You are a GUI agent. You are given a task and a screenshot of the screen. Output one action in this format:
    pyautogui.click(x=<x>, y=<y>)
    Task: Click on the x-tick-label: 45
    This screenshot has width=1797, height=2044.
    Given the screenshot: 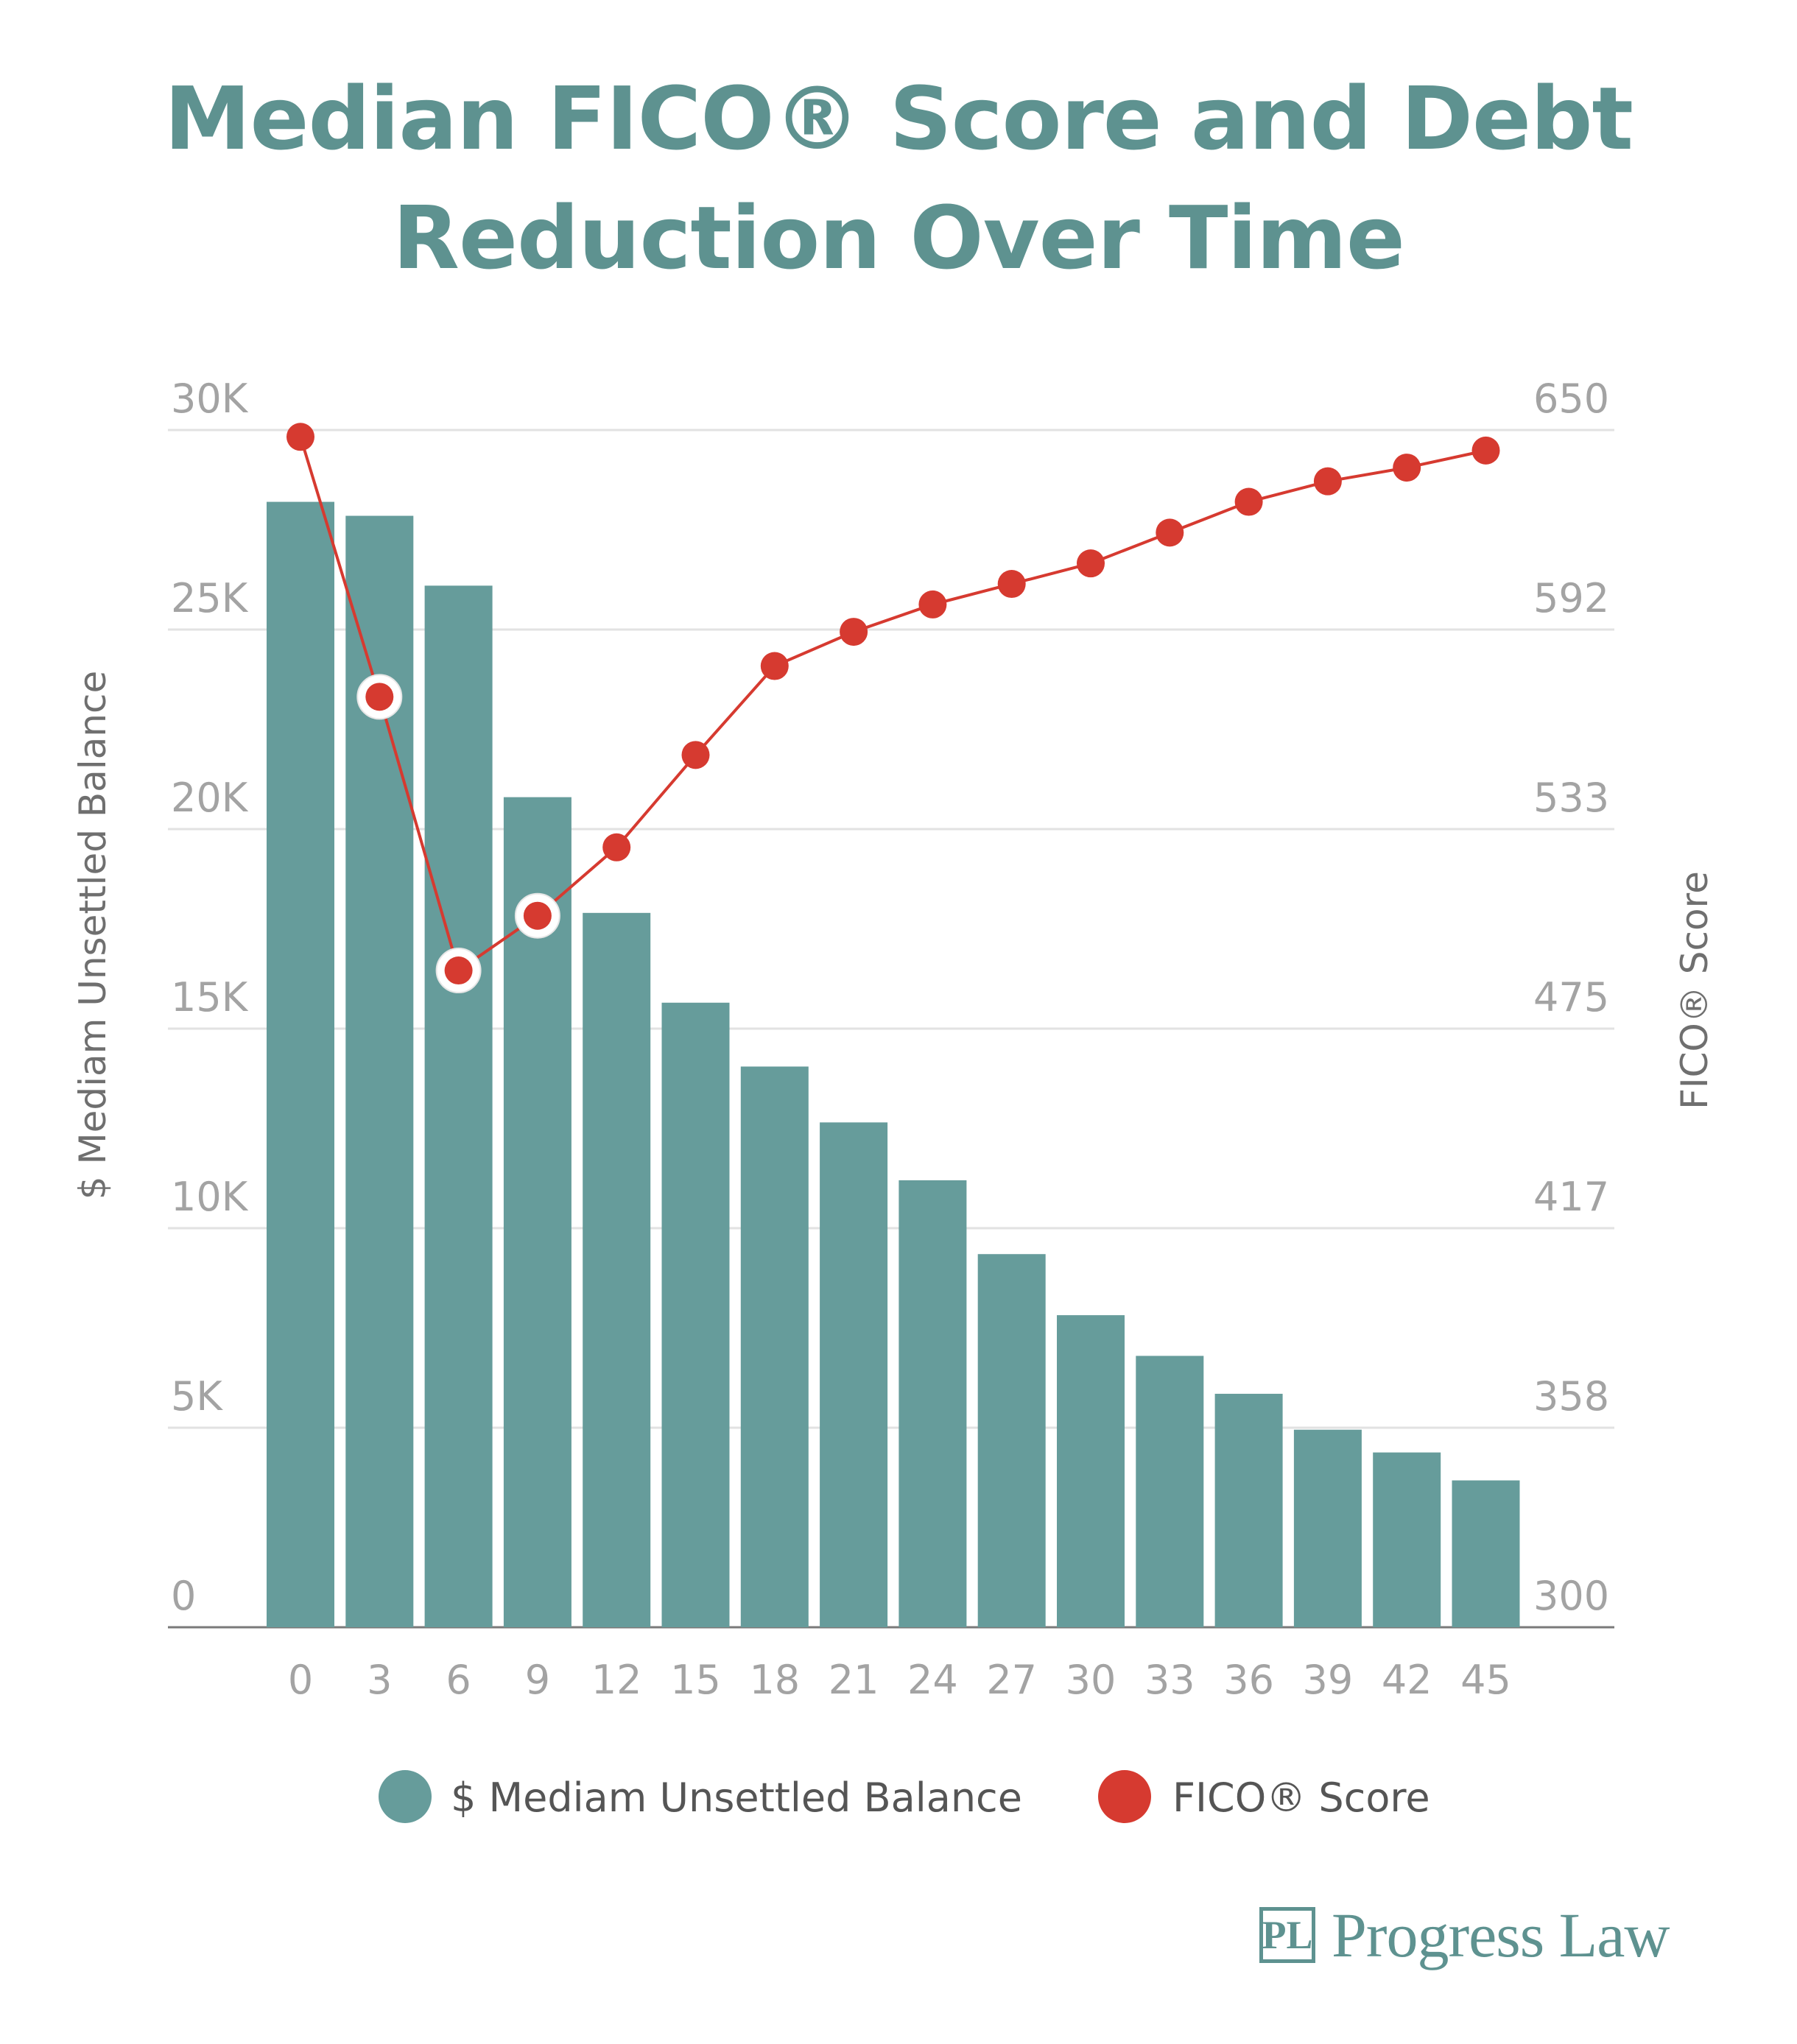 What is the action you would take?
    pyautogui.click(x=1485, y=1680)
    